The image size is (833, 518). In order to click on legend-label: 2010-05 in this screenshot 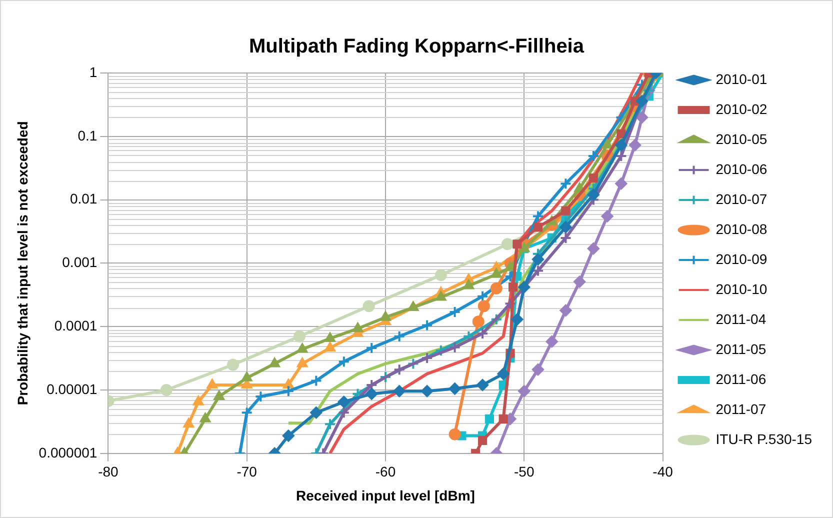, I will do `click(742, 138)`.